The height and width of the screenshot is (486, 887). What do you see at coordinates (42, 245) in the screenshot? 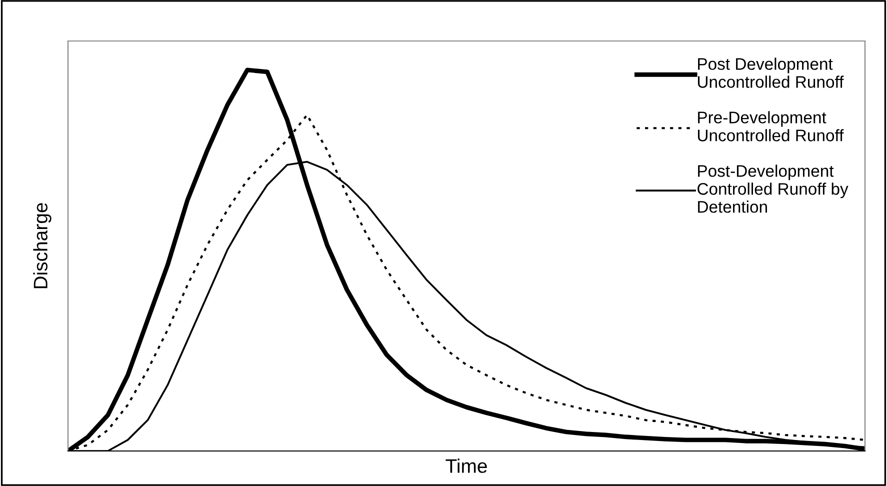
I see `y-axis-title: Discharge` at bounding box center [42, 245].